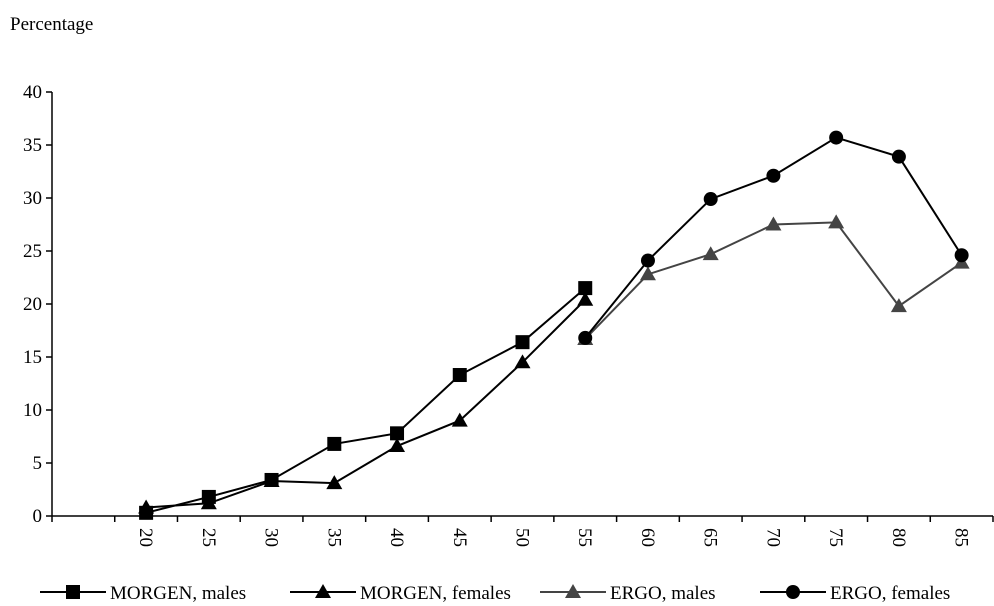  I want to click on y-axis-ticks: 0 5 10 15 20 25 30 35 40, so click(37, 304).